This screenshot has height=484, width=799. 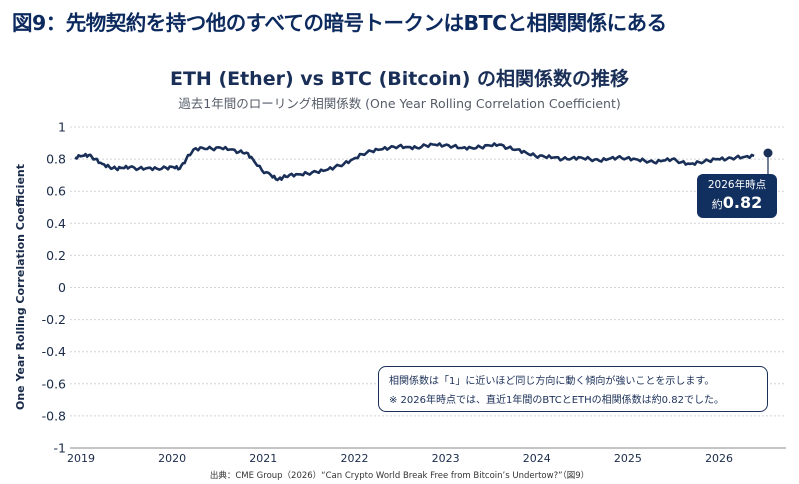 I want to click on x-axis-ticks: 2019 2020 2021 2022 2023 2024 2025 2026, so click(x=400, y=458).